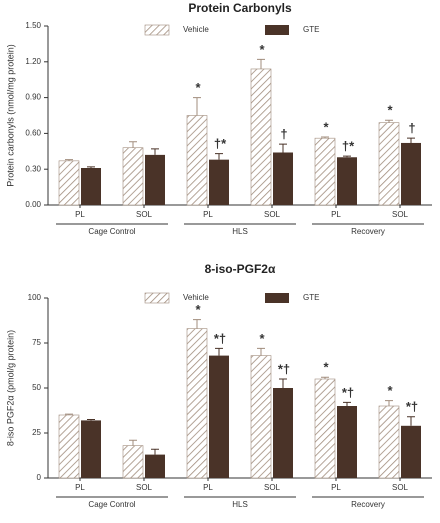 The width and height of the screenshot is (440, 523). What do you see at coordinates (33, 168) in the screenshot?
I see `y-tick-label: 0.30` at bounding box center [33, 168].